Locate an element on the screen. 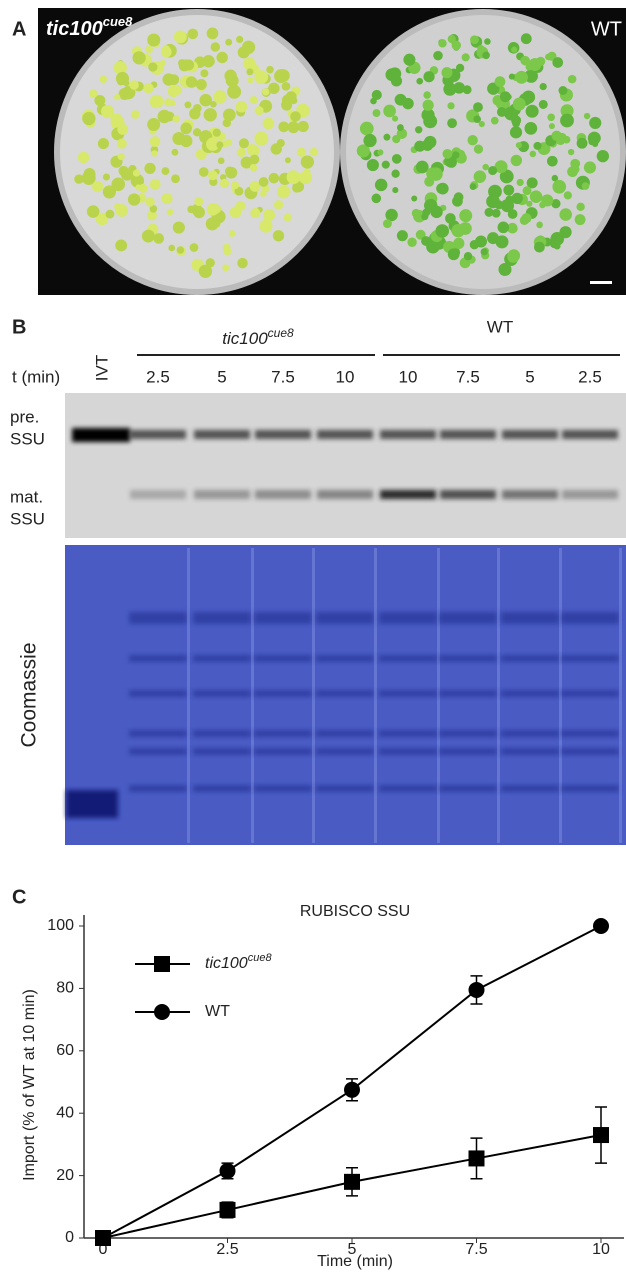  time-tick-label: 2.5 is located at coordinates (158, 376).